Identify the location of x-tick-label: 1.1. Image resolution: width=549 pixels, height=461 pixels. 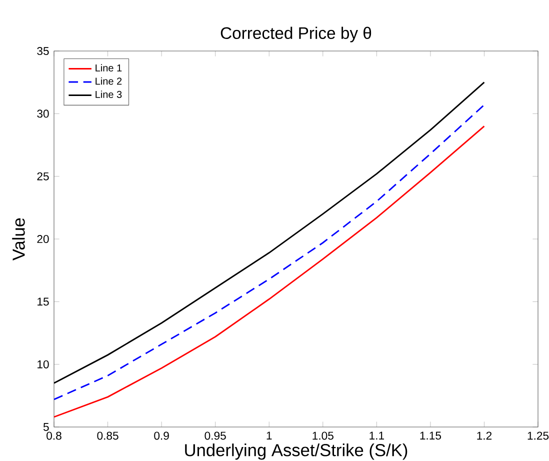
(377, 436).